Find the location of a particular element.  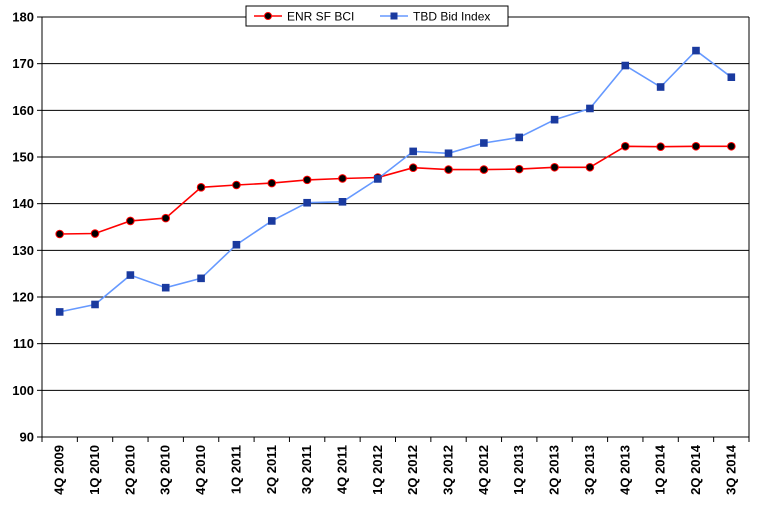

y-tick-label: 130 is located at coordinates (23, 250).